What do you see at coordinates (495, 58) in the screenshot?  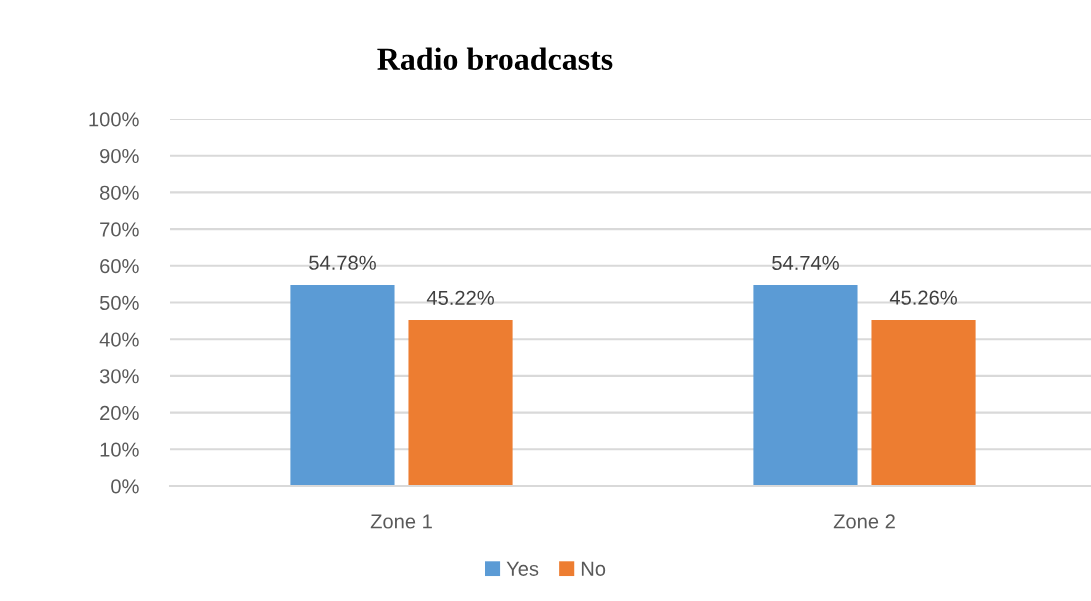 I see `chart-title: Radio broadcasts` at bounding box center [495, 58].